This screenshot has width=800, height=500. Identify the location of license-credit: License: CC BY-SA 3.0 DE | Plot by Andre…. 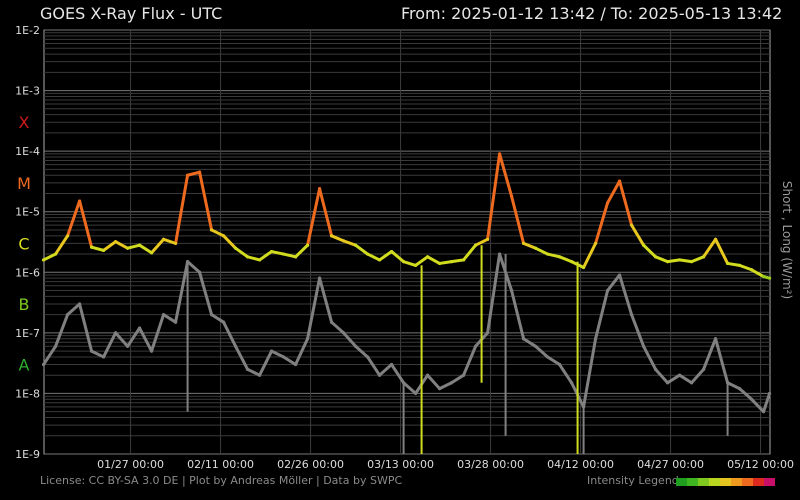
(221, 480).